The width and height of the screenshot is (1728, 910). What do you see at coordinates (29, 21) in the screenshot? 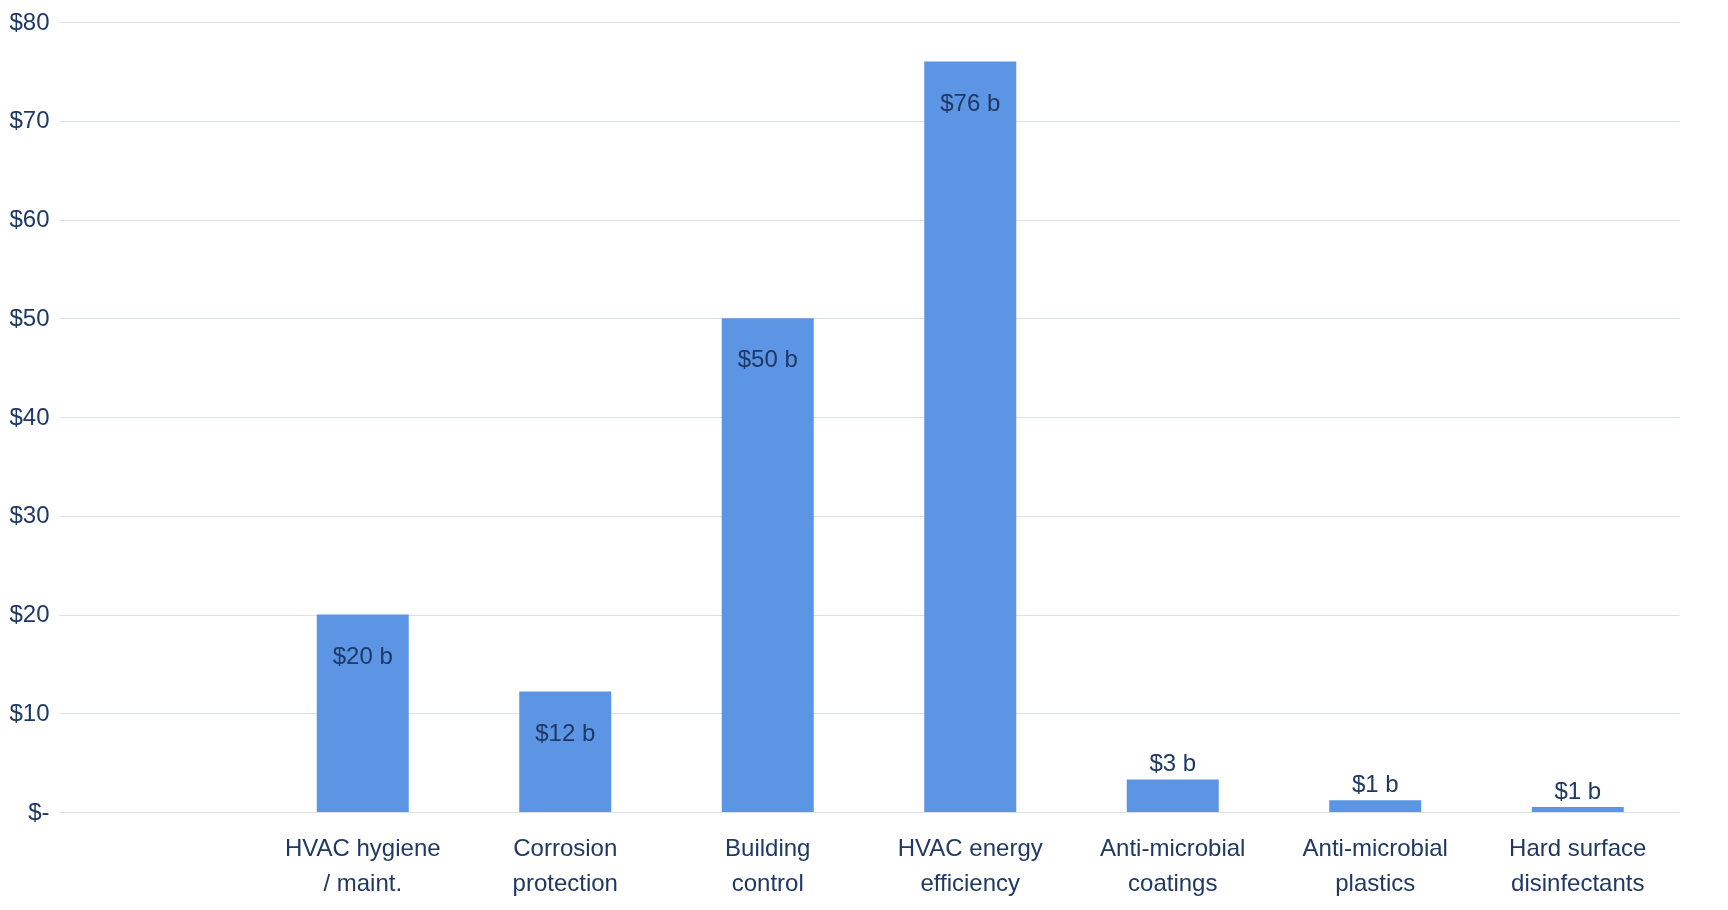
I see `y-tick-label: $80` at bounding box center [29, 21].